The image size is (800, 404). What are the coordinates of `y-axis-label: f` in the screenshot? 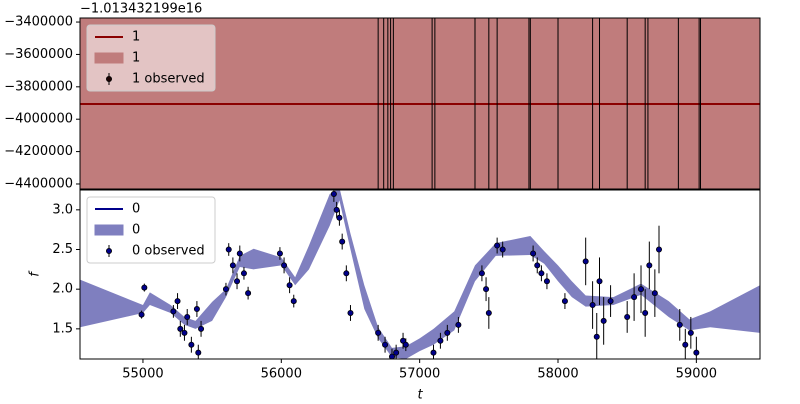 It's located at (35, 273).